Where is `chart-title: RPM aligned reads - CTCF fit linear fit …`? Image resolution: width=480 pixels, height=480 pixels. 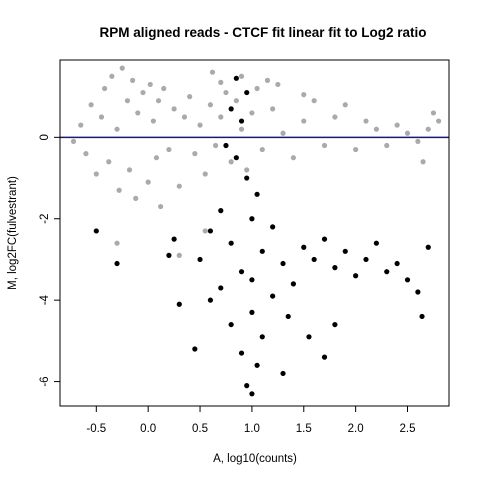 chart-title: RPM aligned reads - CTCF fit linear fit … is located at coordinates (262, 32).